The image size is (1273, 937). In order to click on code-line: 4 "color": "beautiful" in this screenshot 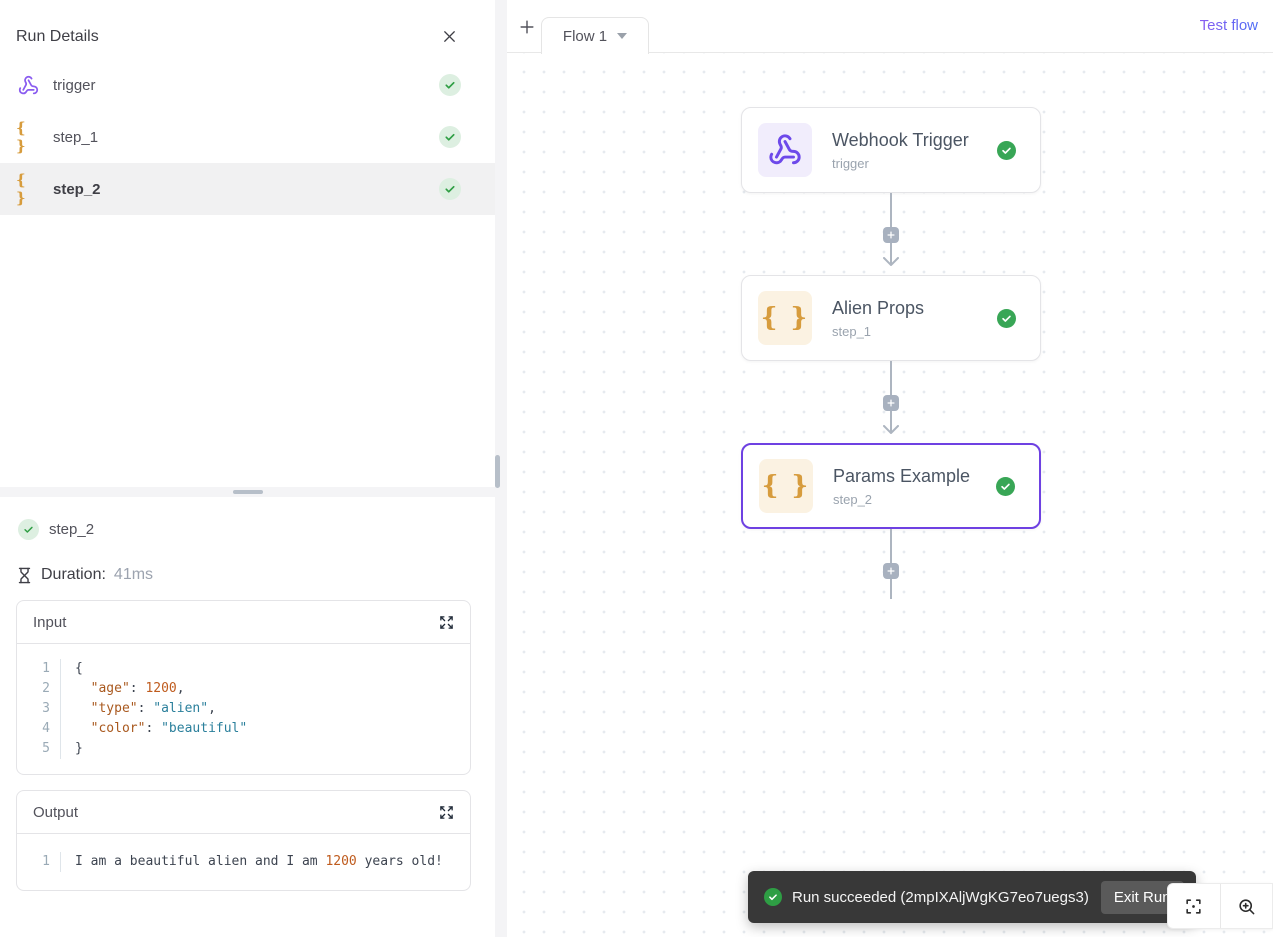, I will do `click(243, 729)`.